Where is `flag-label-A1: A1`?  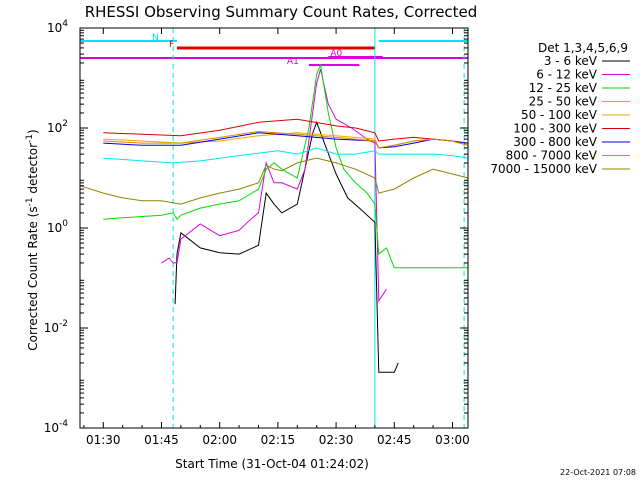
flag-label-A1: A1 is located at coordinates (293, 62).